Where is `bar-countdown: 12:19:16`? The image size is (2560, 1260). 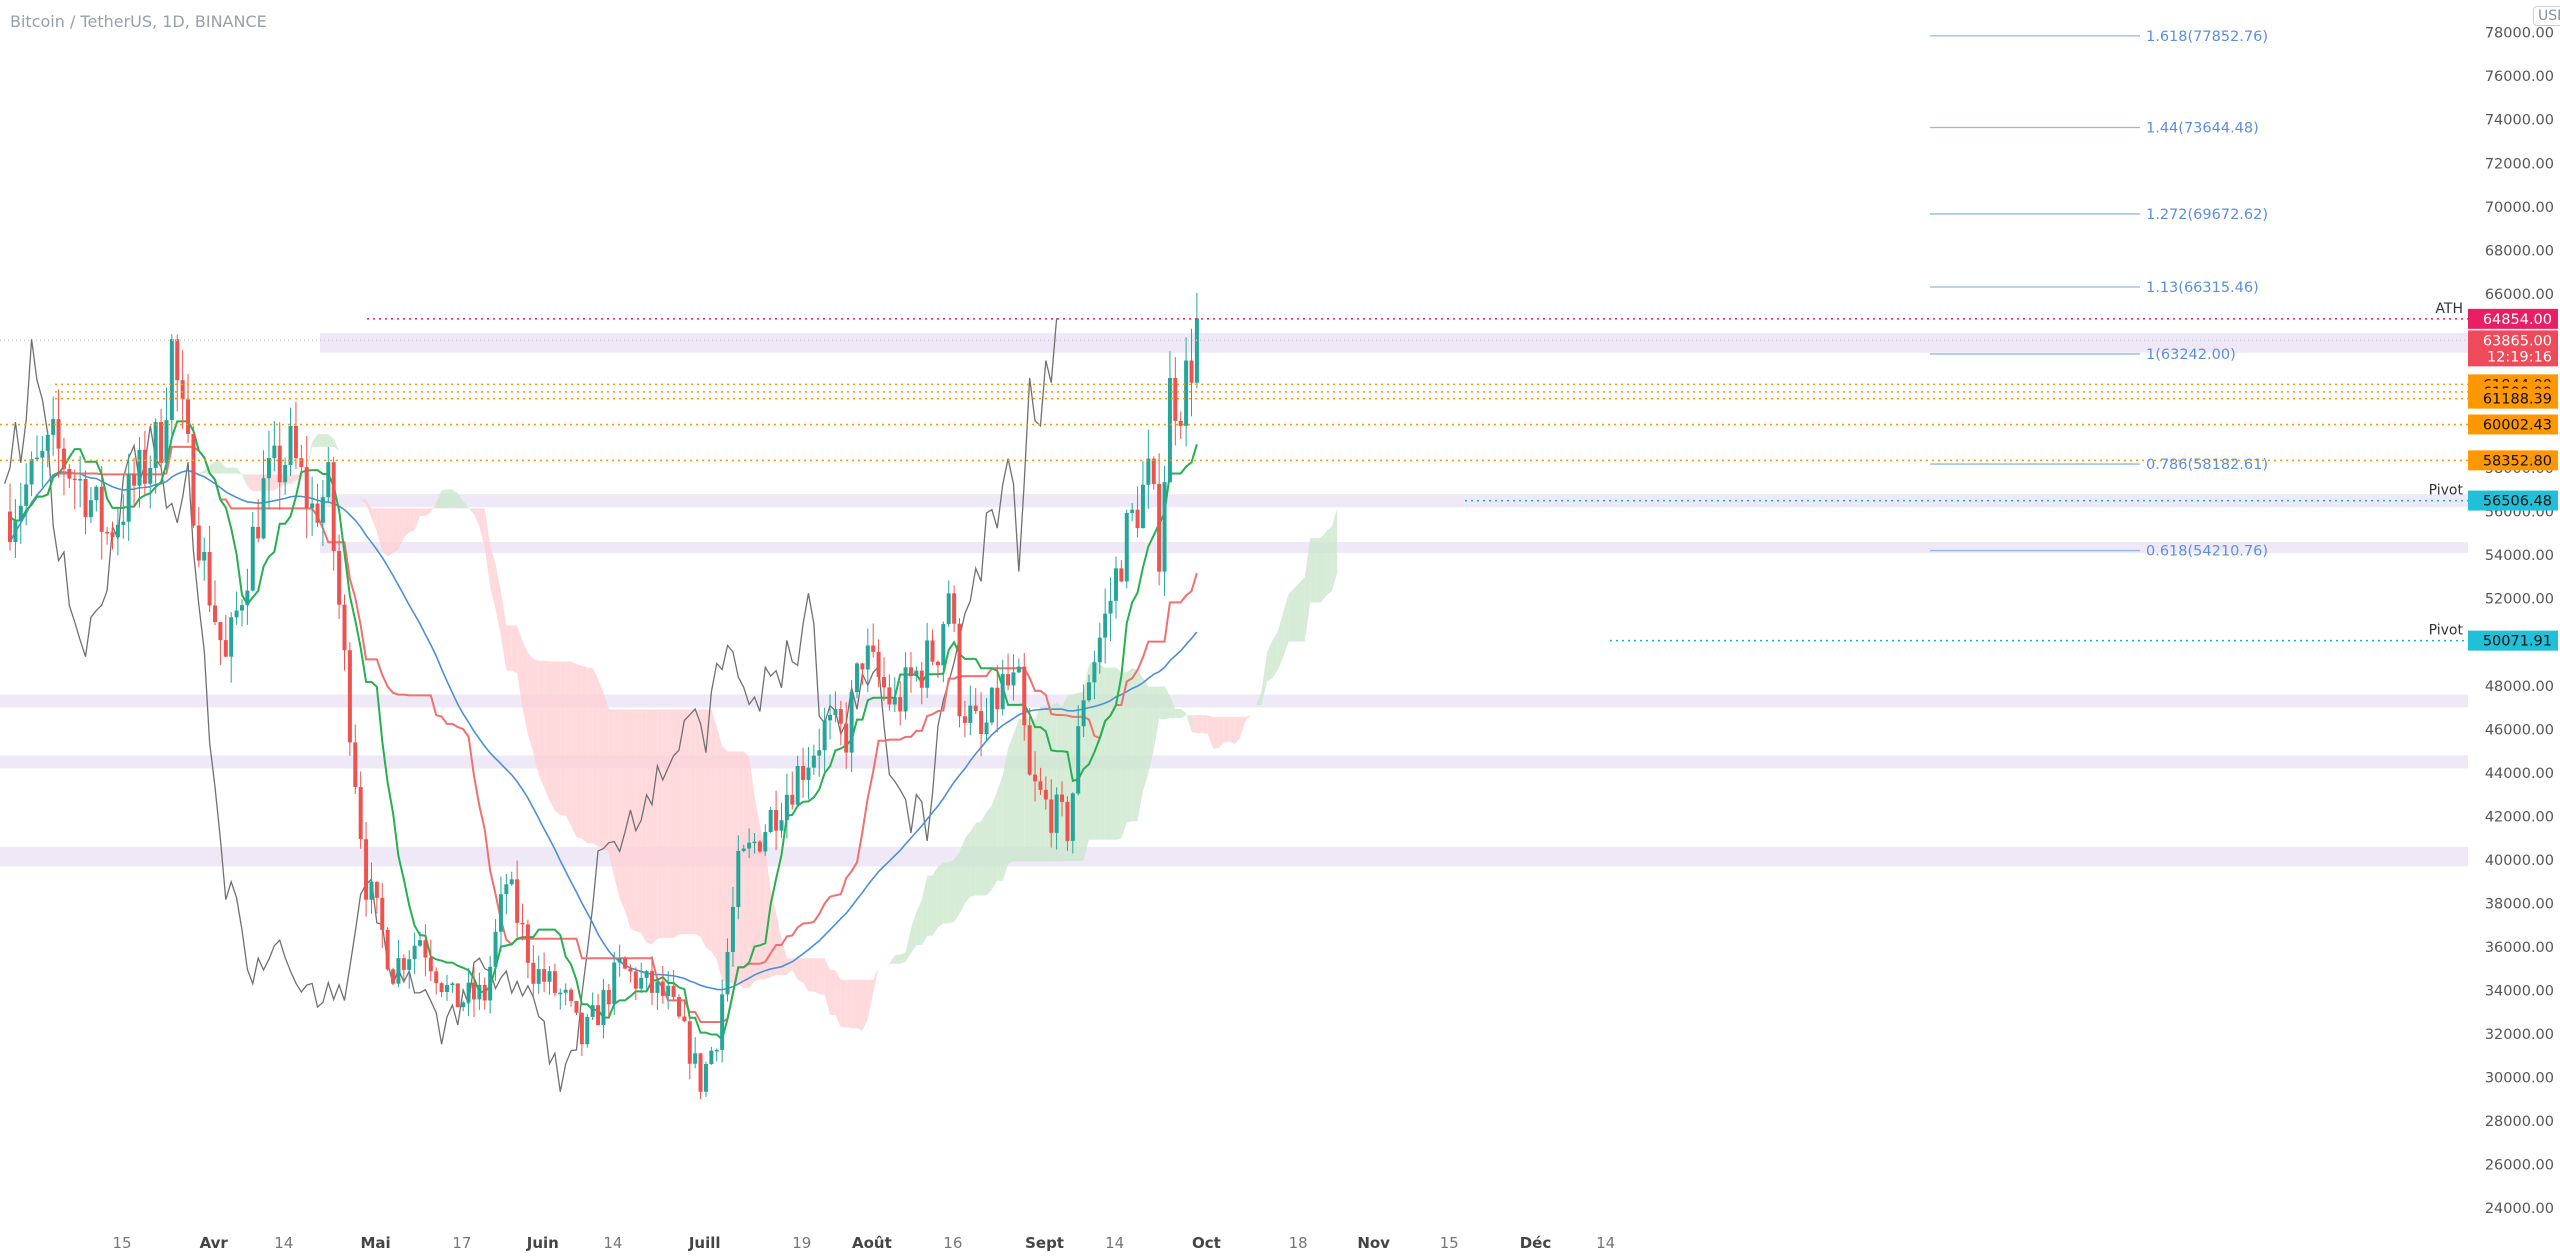 bar-countdown: 12:19:16 is located at coordinates (2519, 357).